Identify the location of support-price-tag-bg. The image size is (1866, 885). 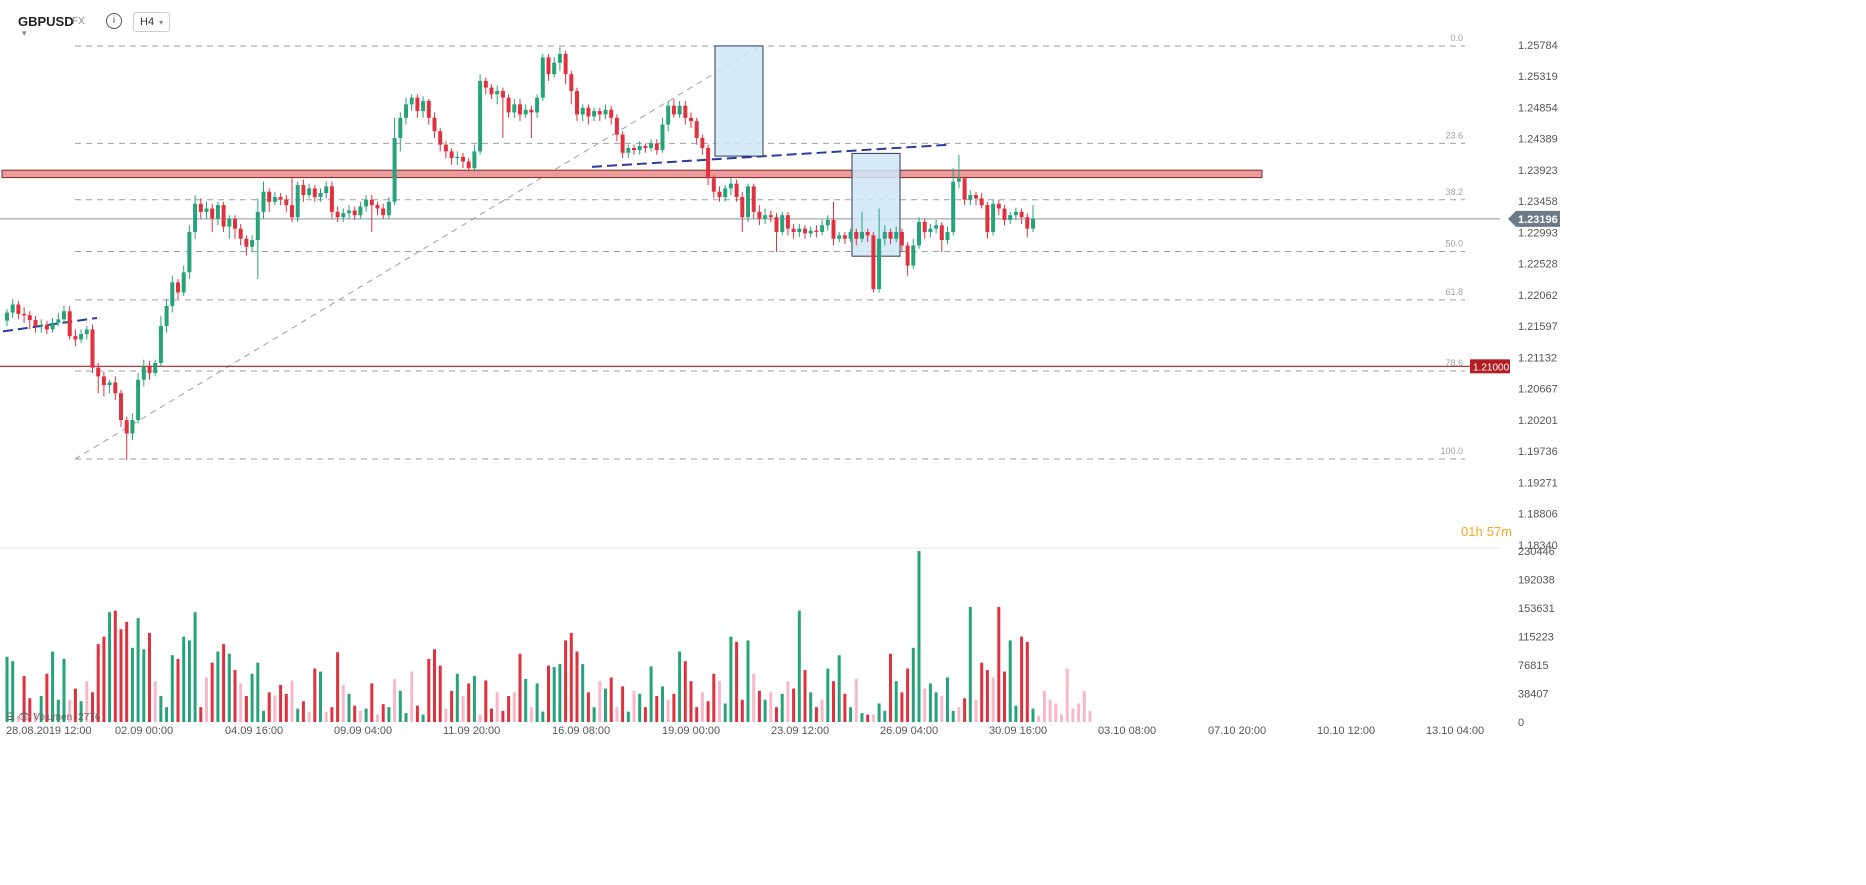
(1490, 366).